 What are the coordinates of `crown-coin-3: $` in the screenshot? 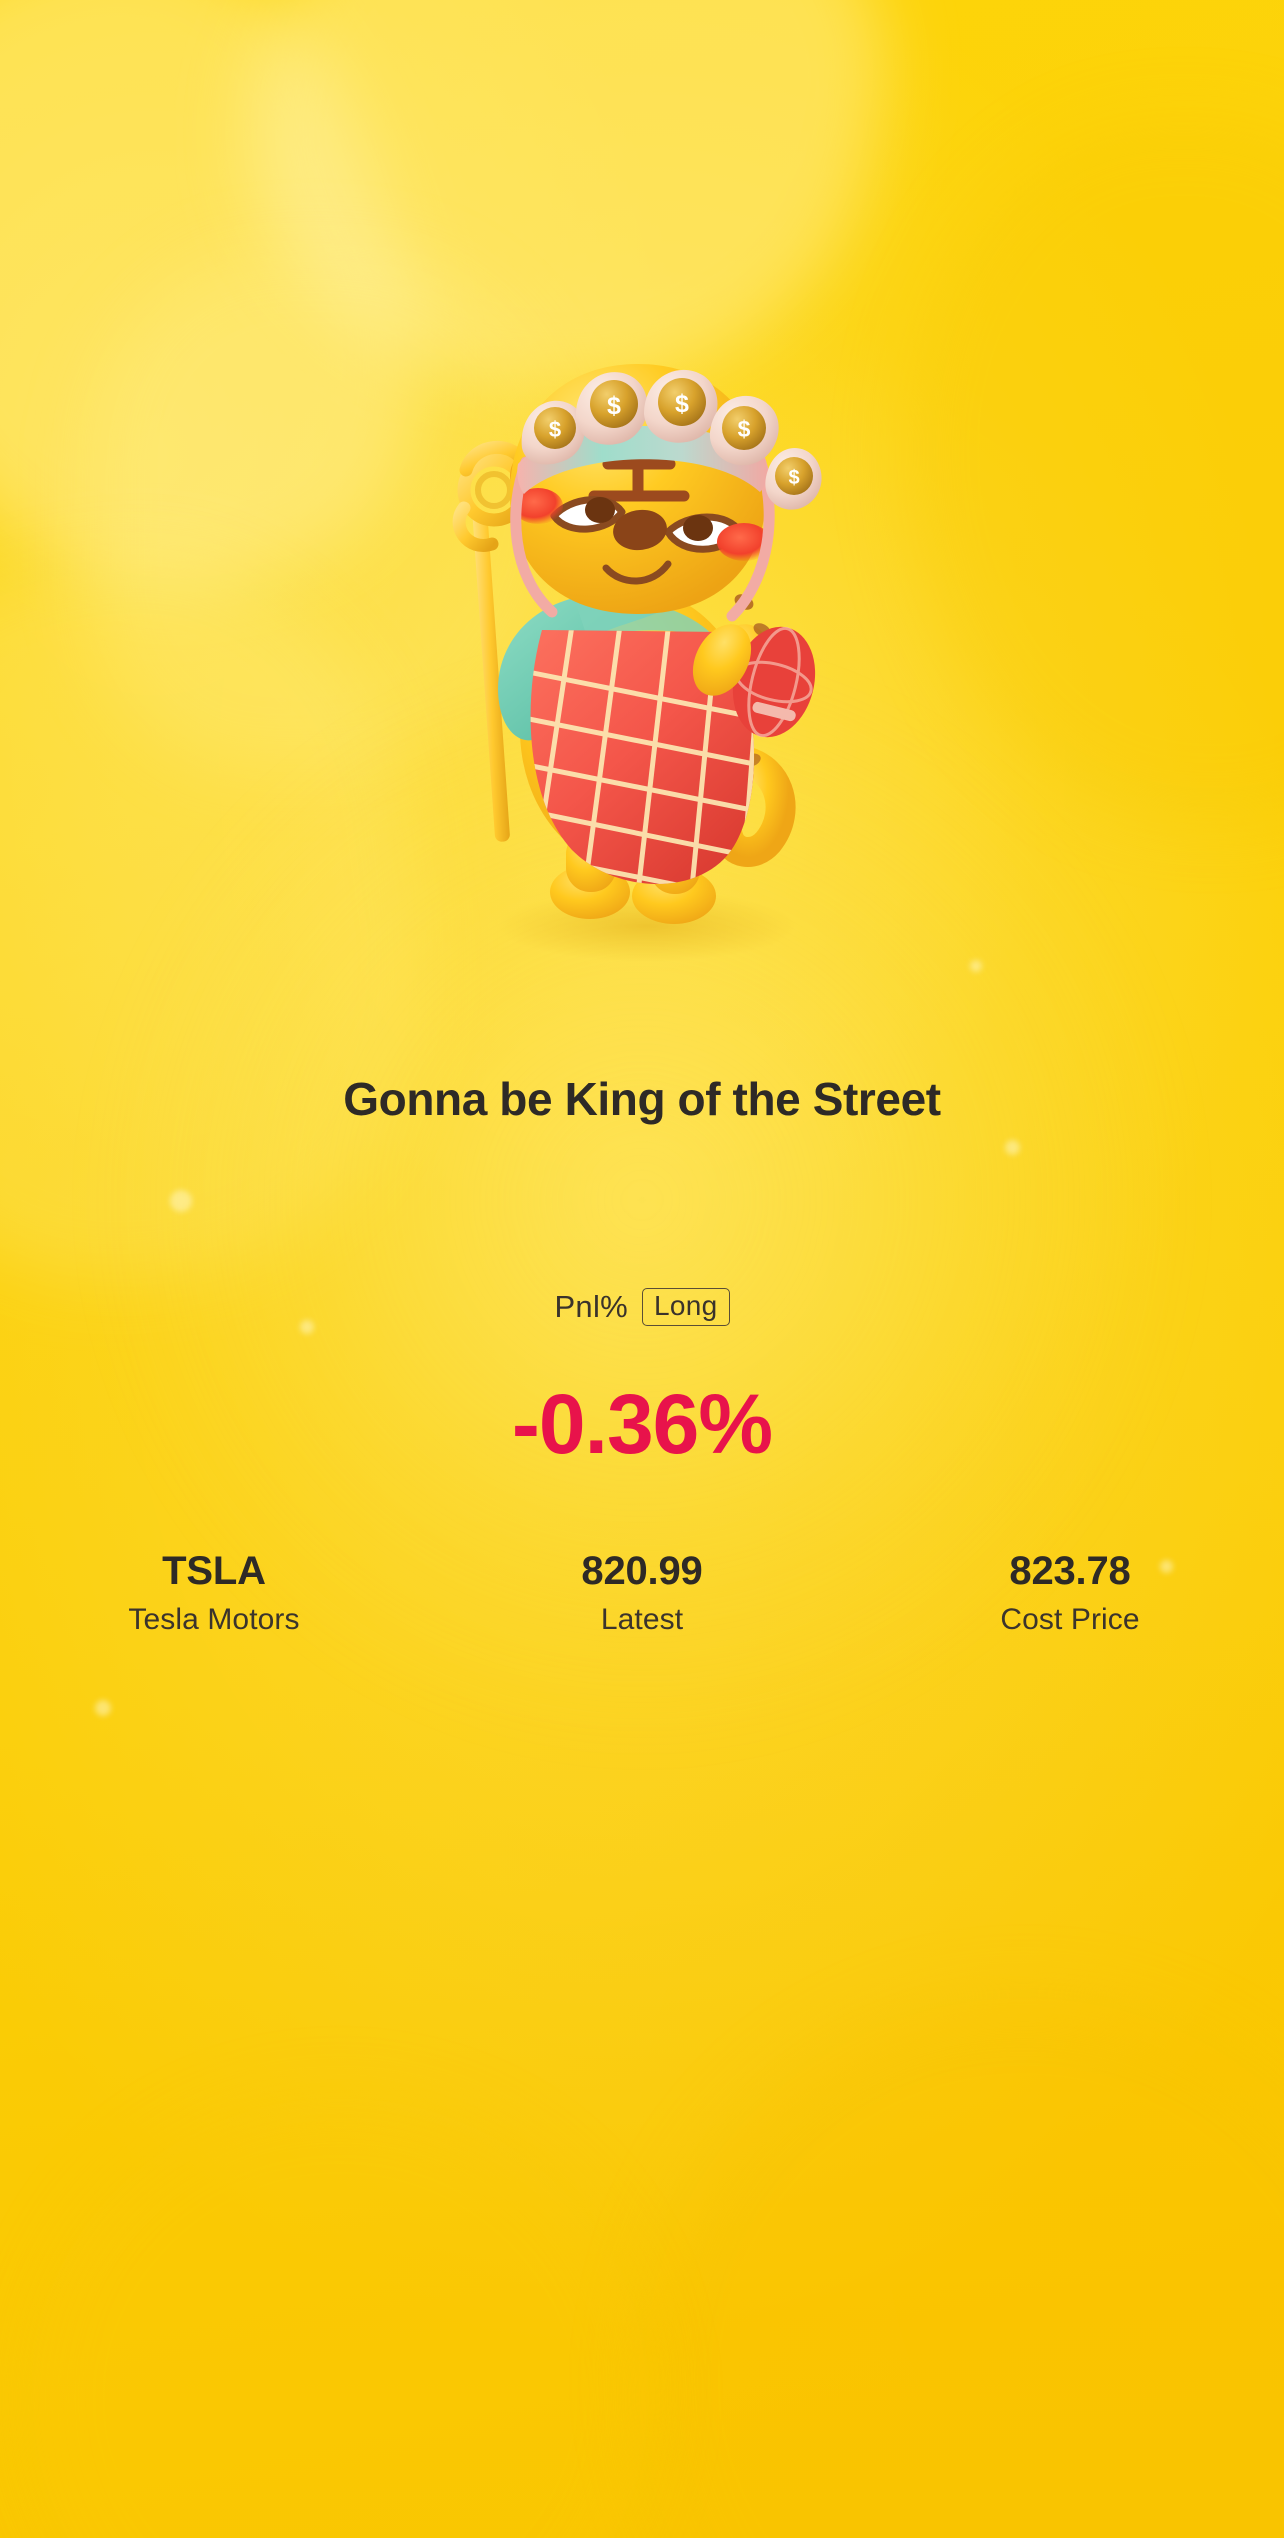 It's located at (681, 406).